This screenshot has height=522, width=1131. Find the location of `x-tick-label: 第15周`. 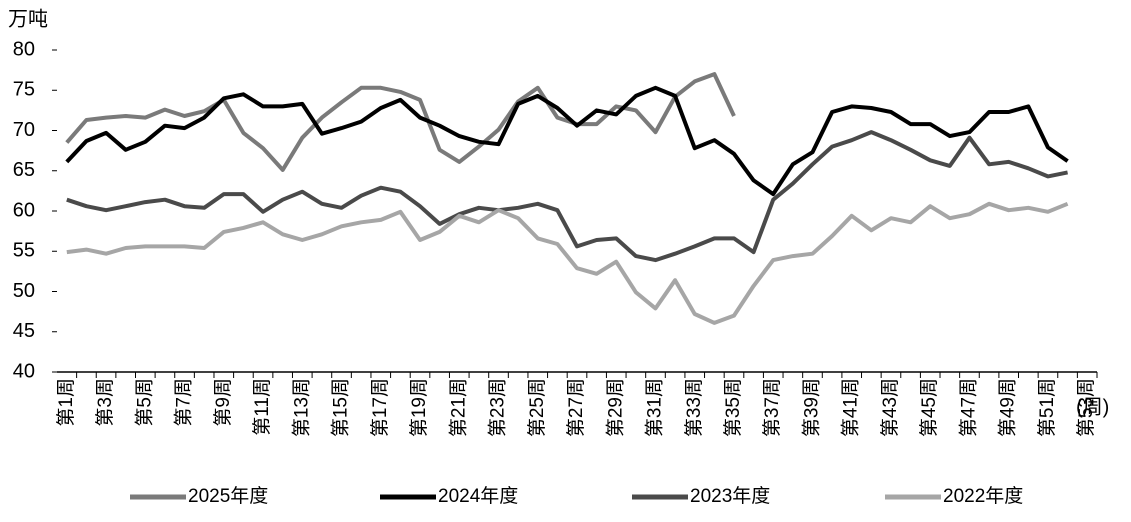

x-tick-label: 第15周 is located at coordinates (341, 407).